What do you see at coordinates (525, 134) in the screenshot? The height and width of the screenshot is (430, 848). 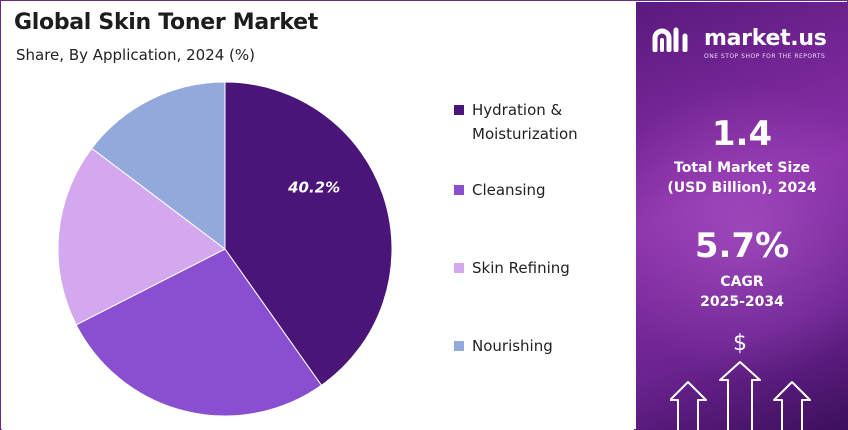 I see `legend-label: Moisturization` at bounding box center [525, 134].